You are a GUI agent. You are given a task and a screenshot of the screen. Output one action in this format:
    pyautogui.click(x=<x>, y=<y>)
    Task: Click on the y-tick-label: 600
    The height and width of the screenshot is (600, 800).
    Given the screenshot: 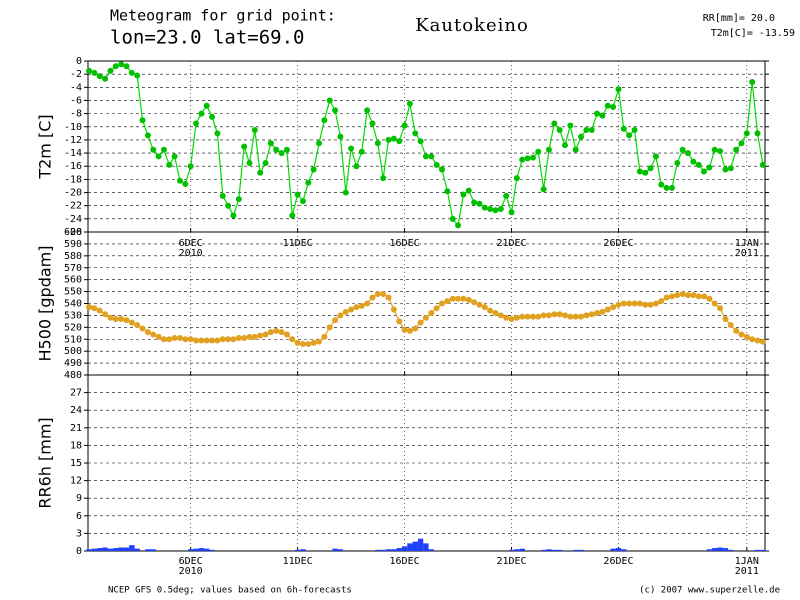 What is the action you would take?
    pyautogui.click(x=73, y=232)
    